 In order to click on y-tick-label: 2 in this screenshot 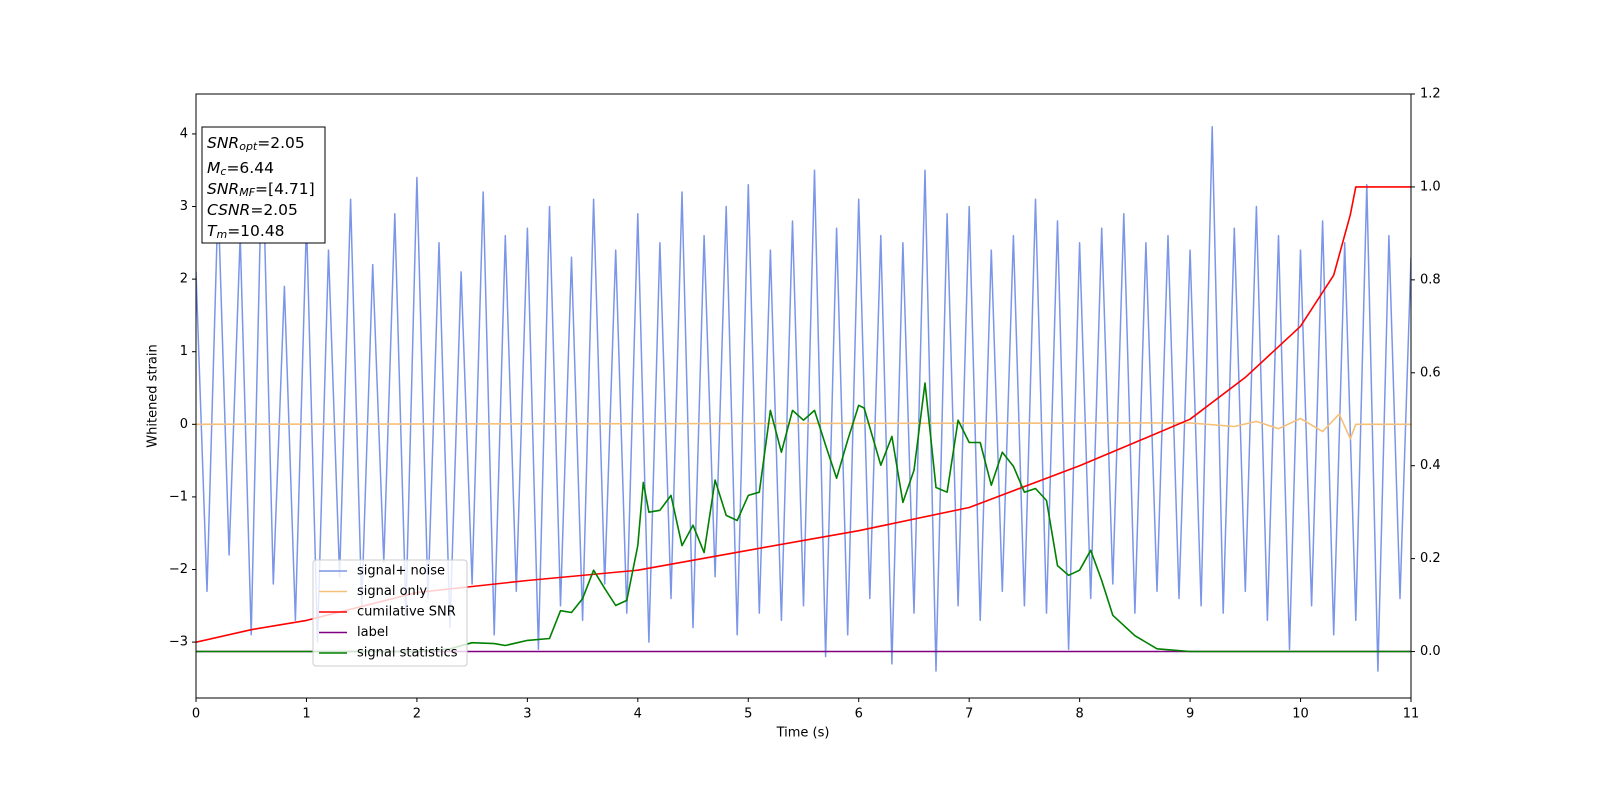, I will do `click(184, 279)`.